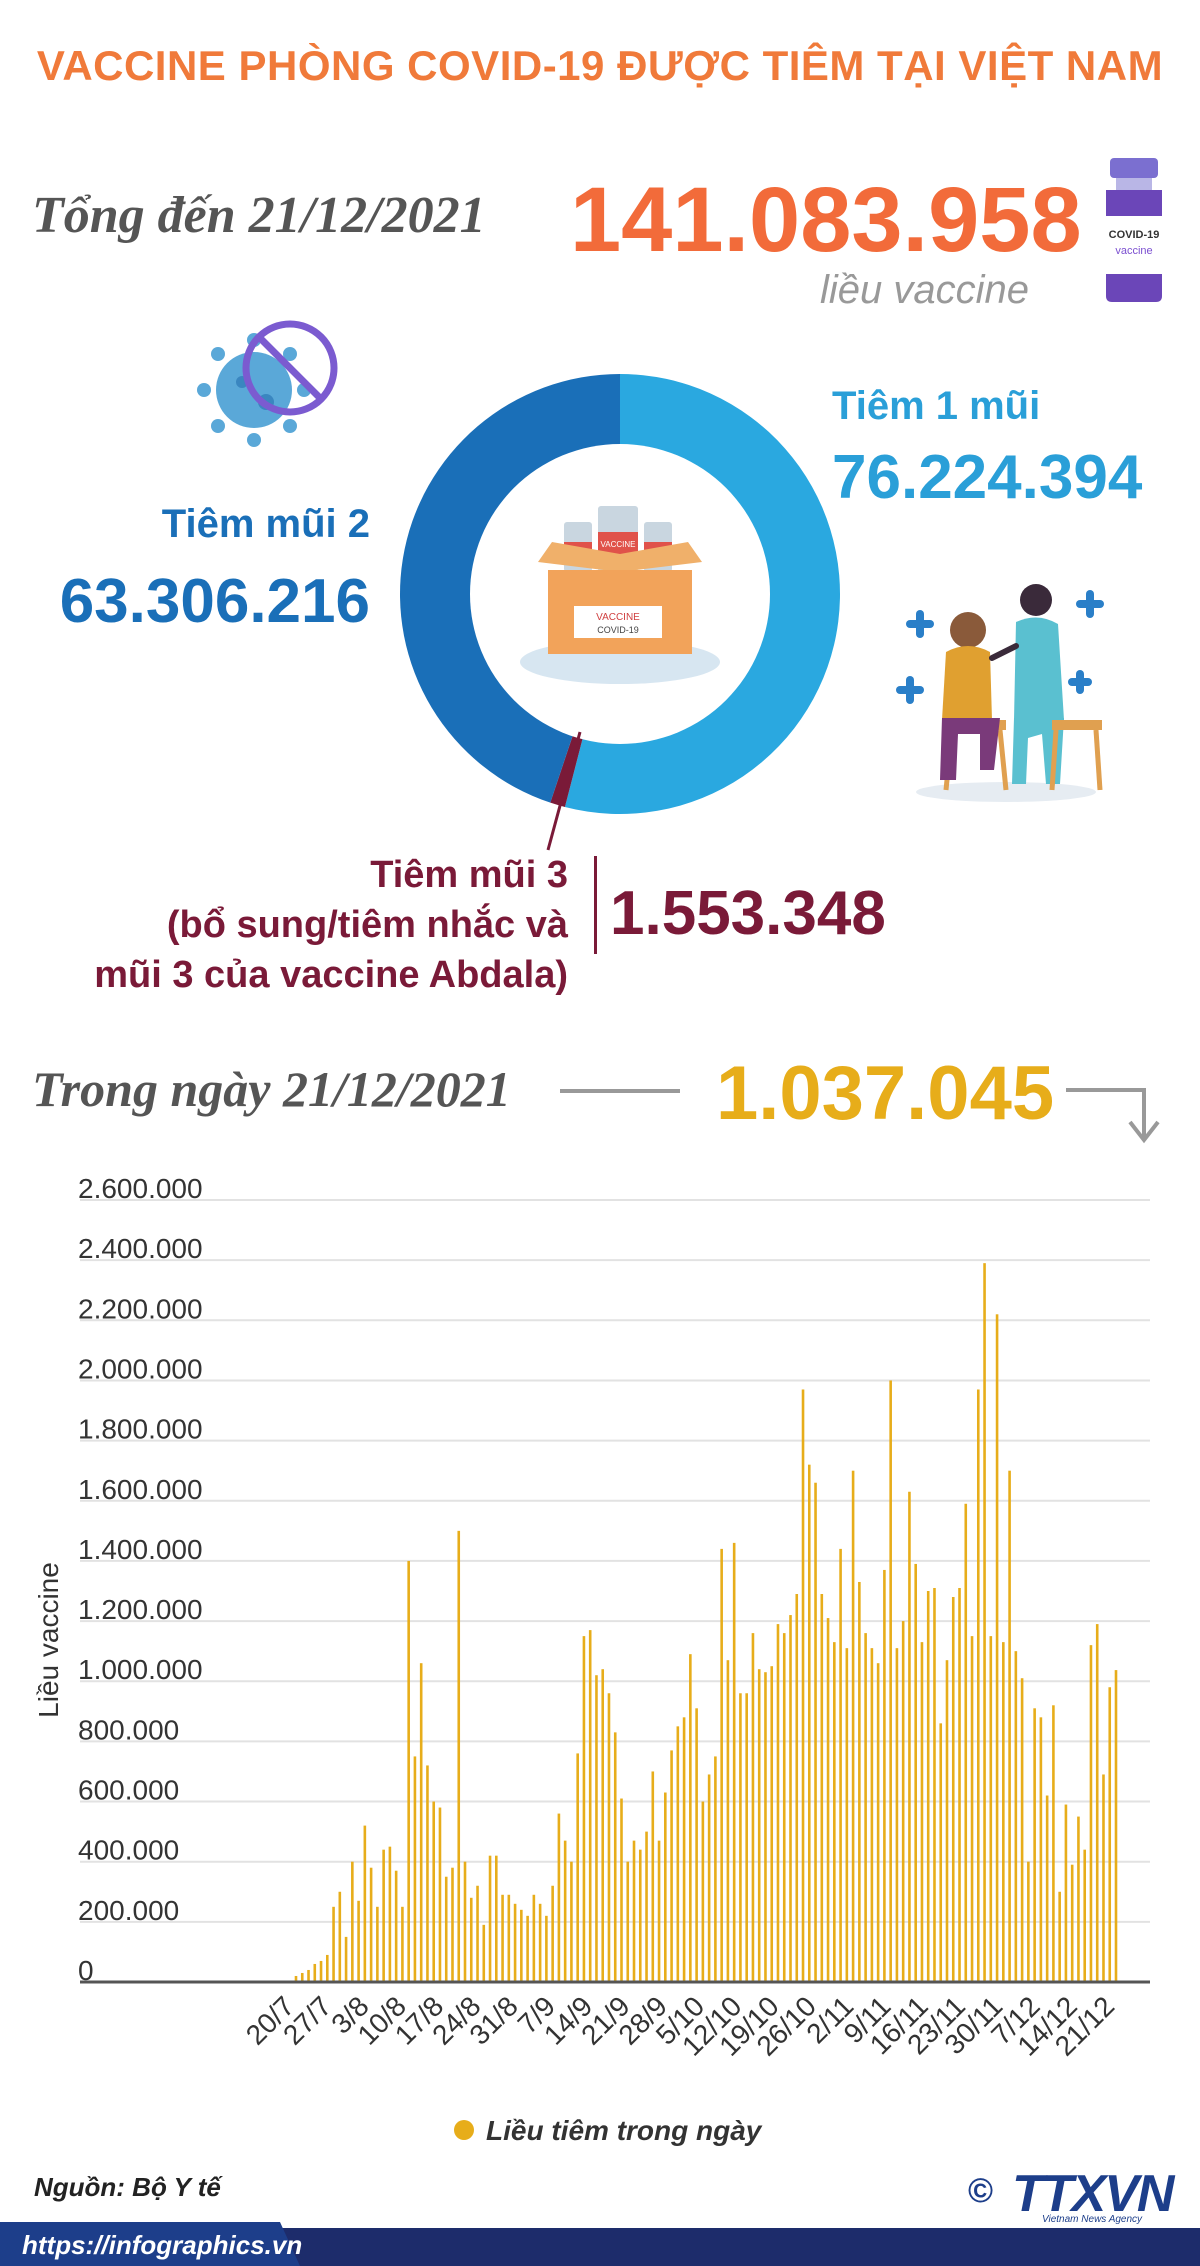  I want to click on footer-url-link: https://infographics.vn, so click(162, 2245).